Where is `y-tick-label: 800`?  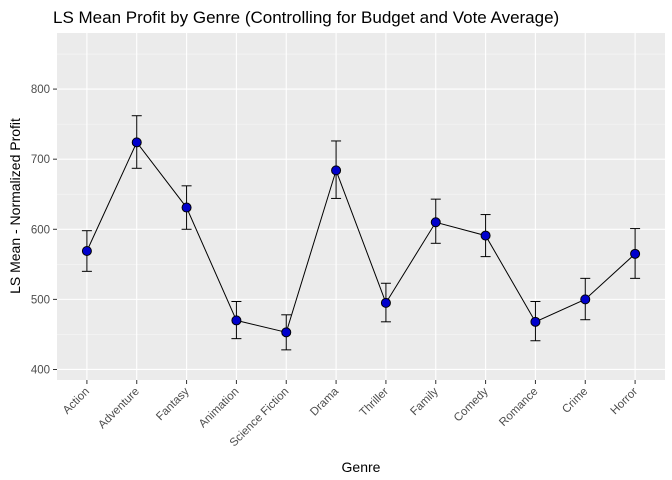
y-tick-label: 800 is located at coordinates (40, 90).